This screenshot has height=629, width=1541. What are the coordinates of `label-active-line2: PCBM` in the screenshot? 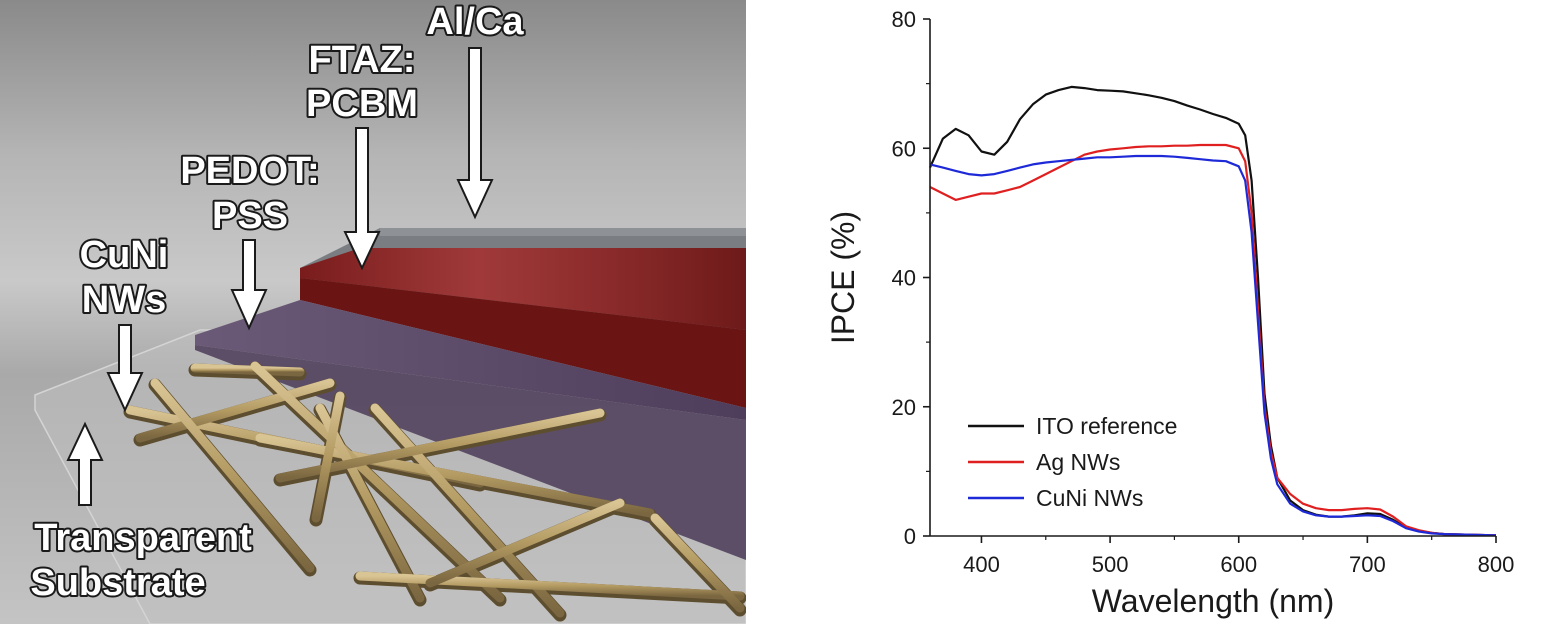 It's located at (362, 104).